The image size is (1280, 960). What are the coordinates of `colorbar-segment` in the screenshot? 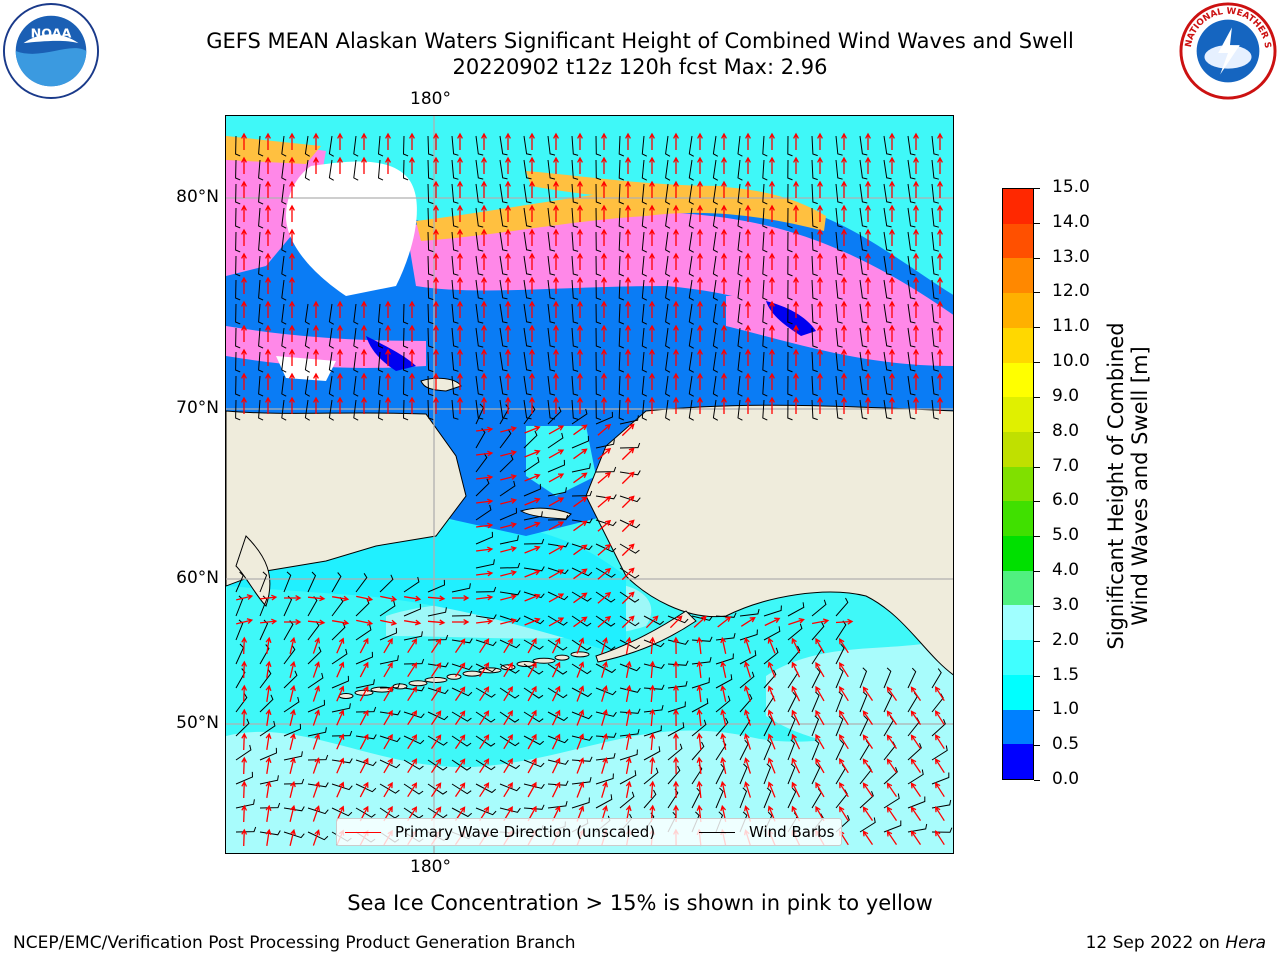 It's located at (1018, 276).